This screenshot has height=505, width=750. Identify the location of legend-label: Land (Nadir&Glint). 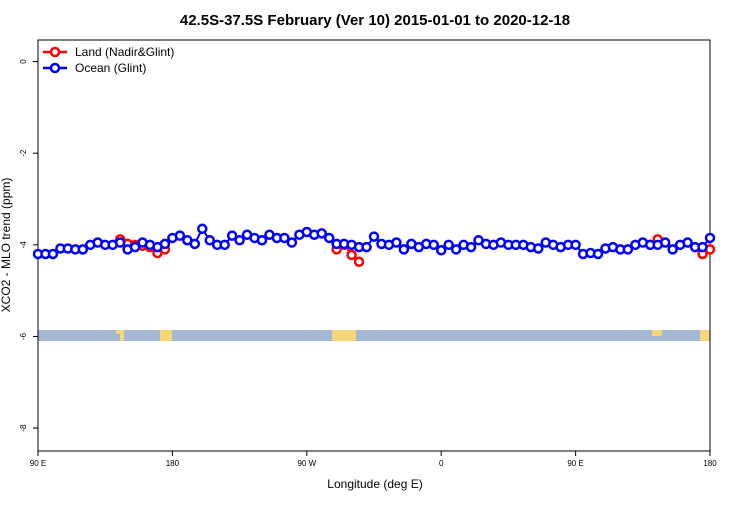
(124, 52).